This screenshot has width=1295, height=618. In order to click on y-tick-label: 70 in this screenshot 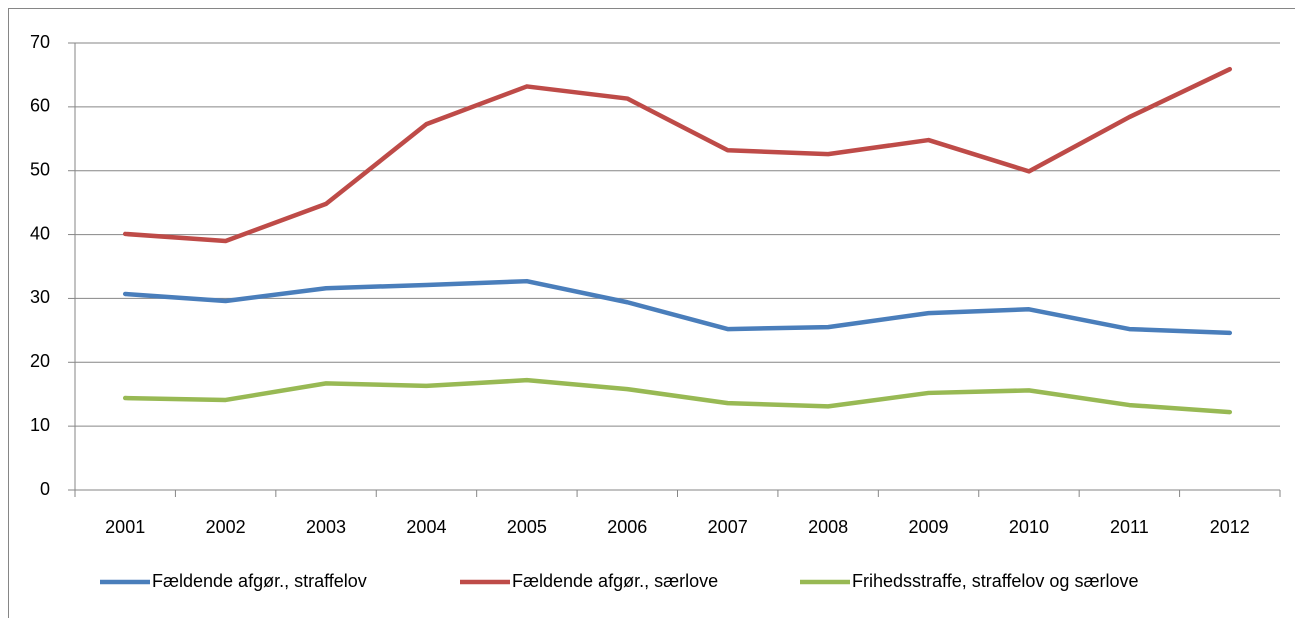, I will do `click(40, 42)`.